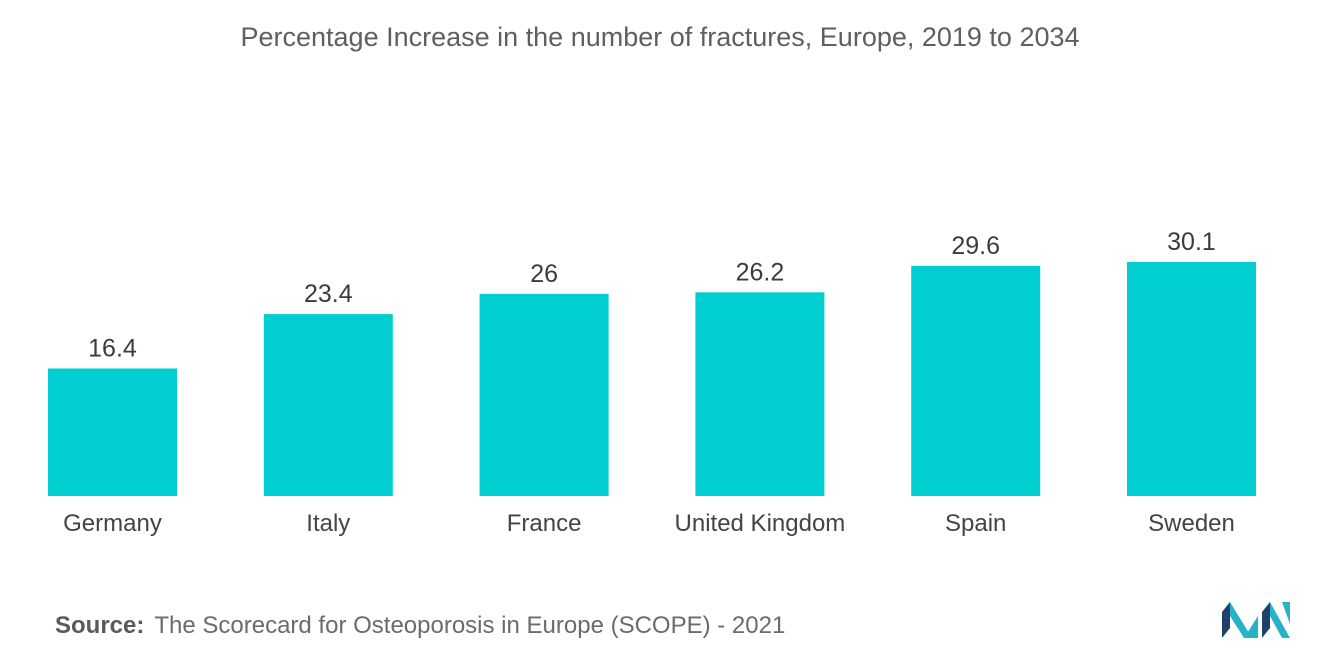  What do you see at coordinates (1286, 613) in the screenshot?
I see `logo-shape-end-teal` at bounding box center [1286, 613].